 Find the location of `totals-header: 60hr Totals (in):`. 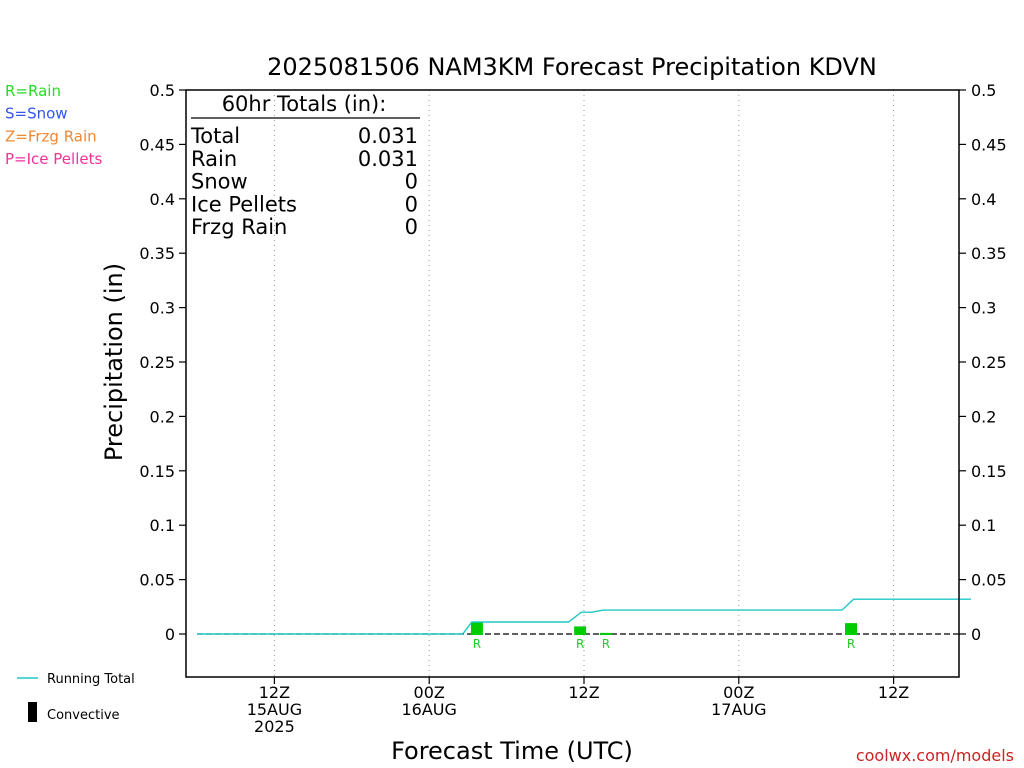

totals-header: 60hr Totals (in): is located at coordinates (304, 104).